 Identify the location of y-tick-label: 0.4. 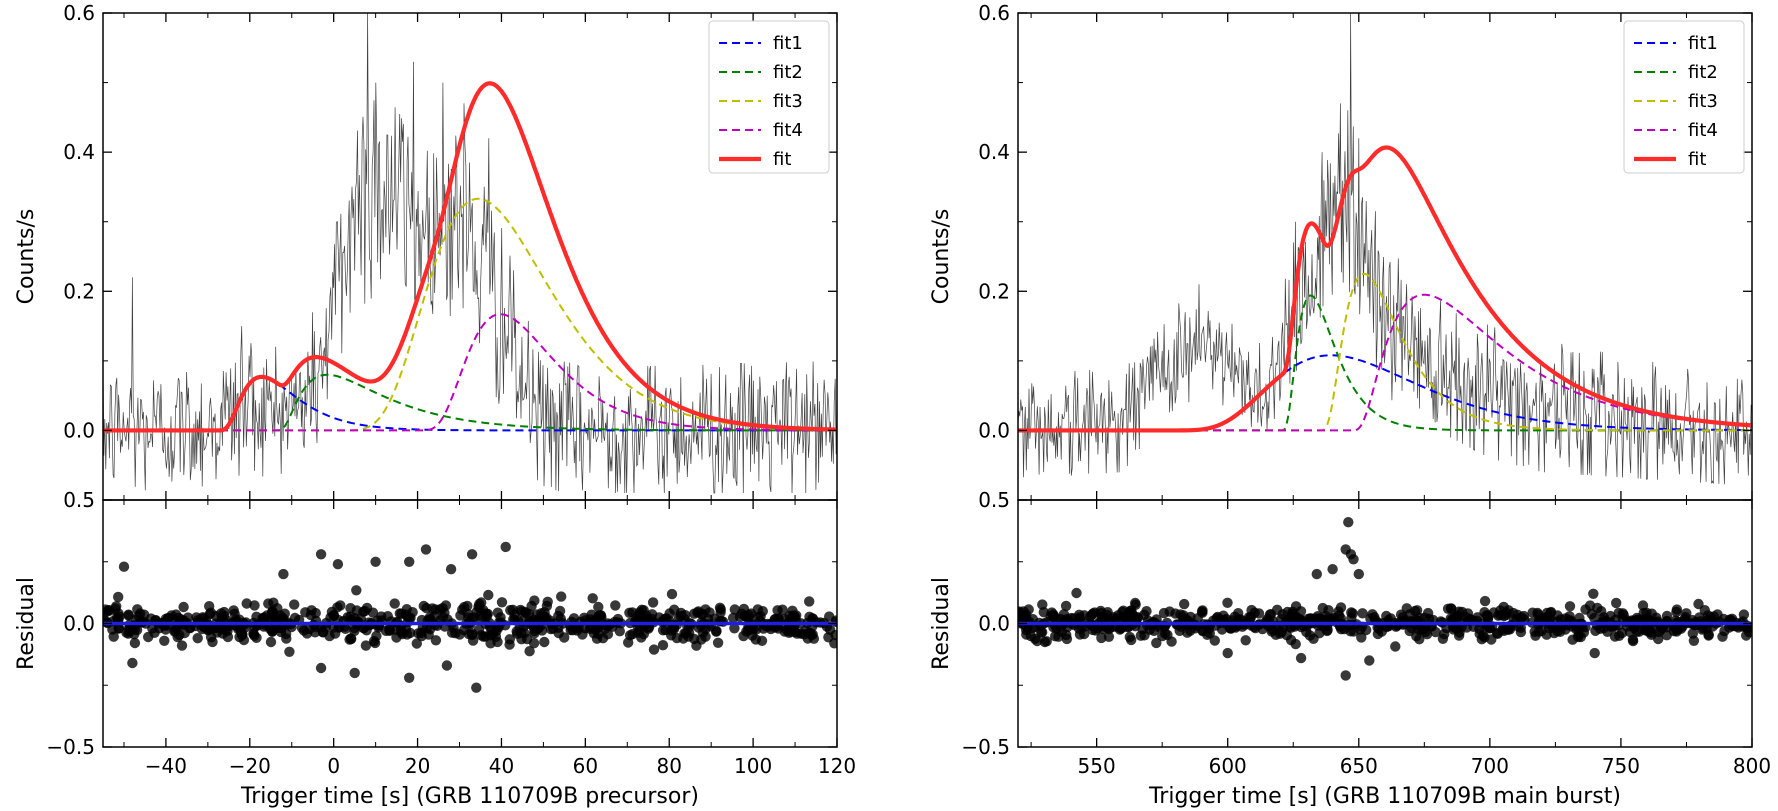
(994, 152).